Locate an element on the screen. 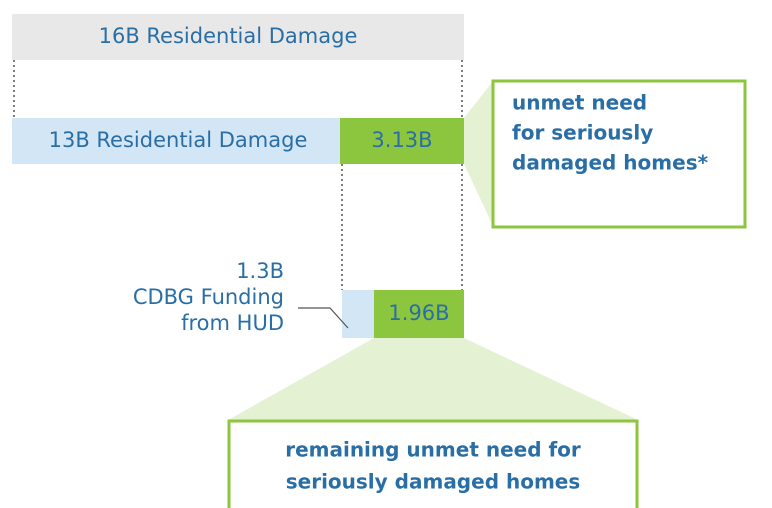  cdbg-label: from HUD is located at coordinates (232, 323).